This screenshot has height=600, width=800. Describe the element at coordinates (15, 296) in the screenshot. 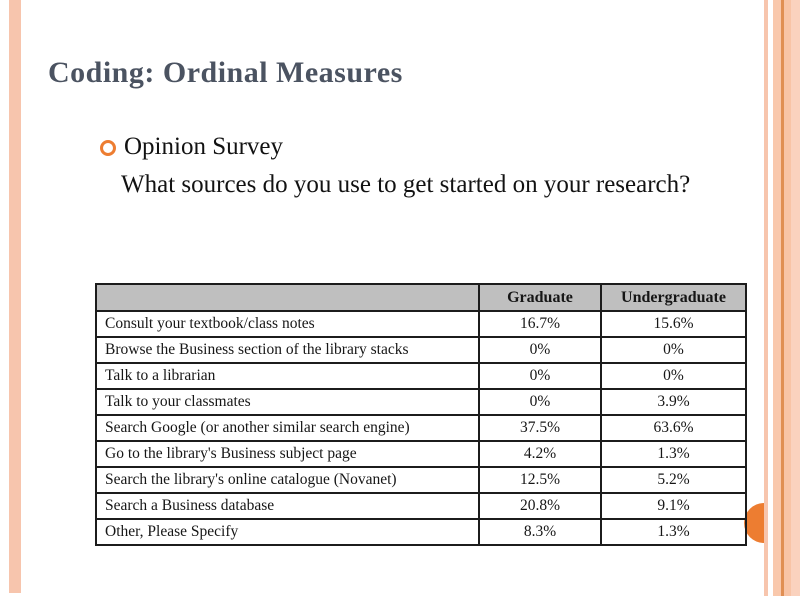

I see `left-edge-stripe` at that location.